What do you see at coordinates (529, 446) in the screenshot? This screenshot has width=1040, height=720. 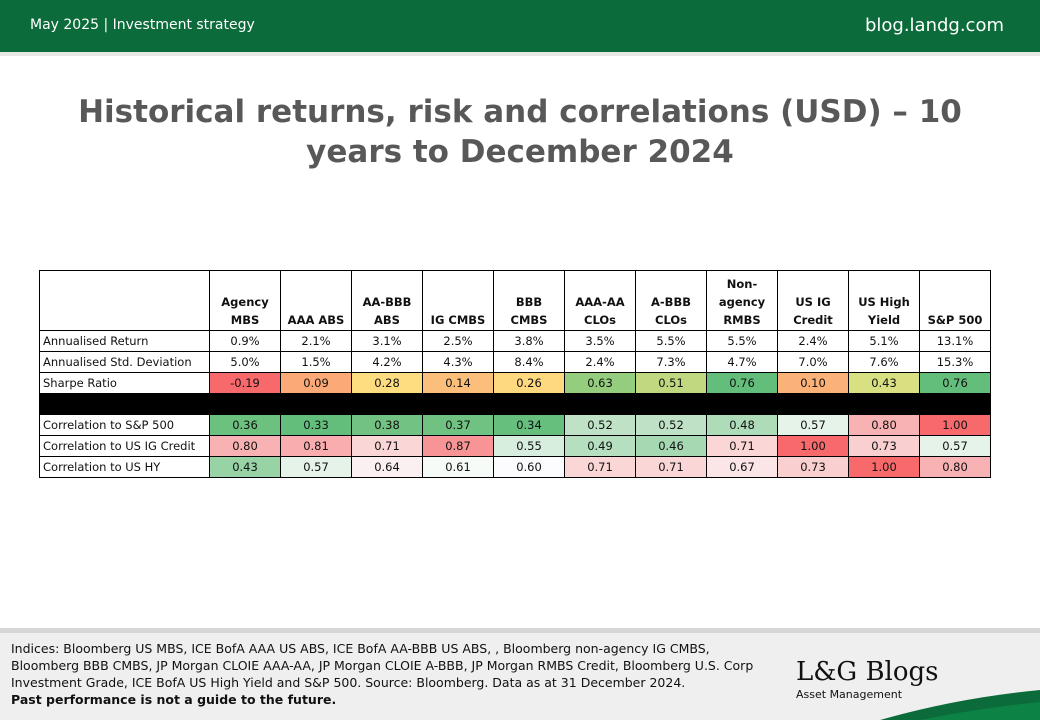 I see `table-cell: 0.55` at bounding box center [529, 446].